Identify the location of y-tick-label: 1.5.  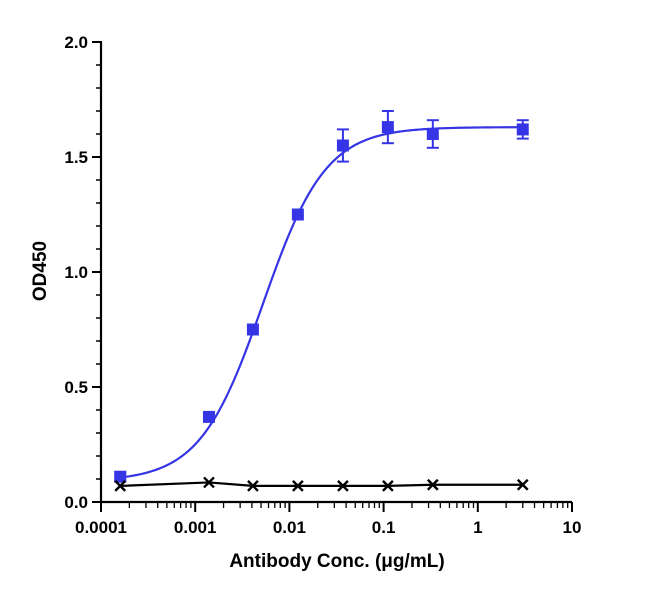
(76, 157).